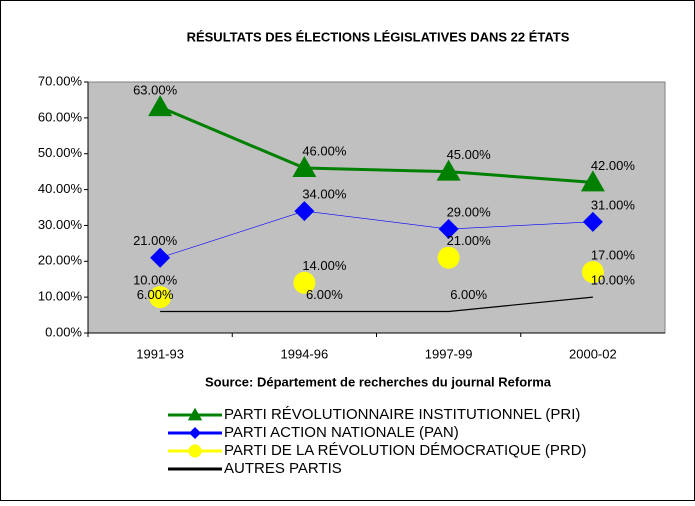 The height and width of the screenshot is (506, 695). Describe the element at coordinates (60, 296) in the screenshot. I see `y-tick-label: 10.00%` at that location.